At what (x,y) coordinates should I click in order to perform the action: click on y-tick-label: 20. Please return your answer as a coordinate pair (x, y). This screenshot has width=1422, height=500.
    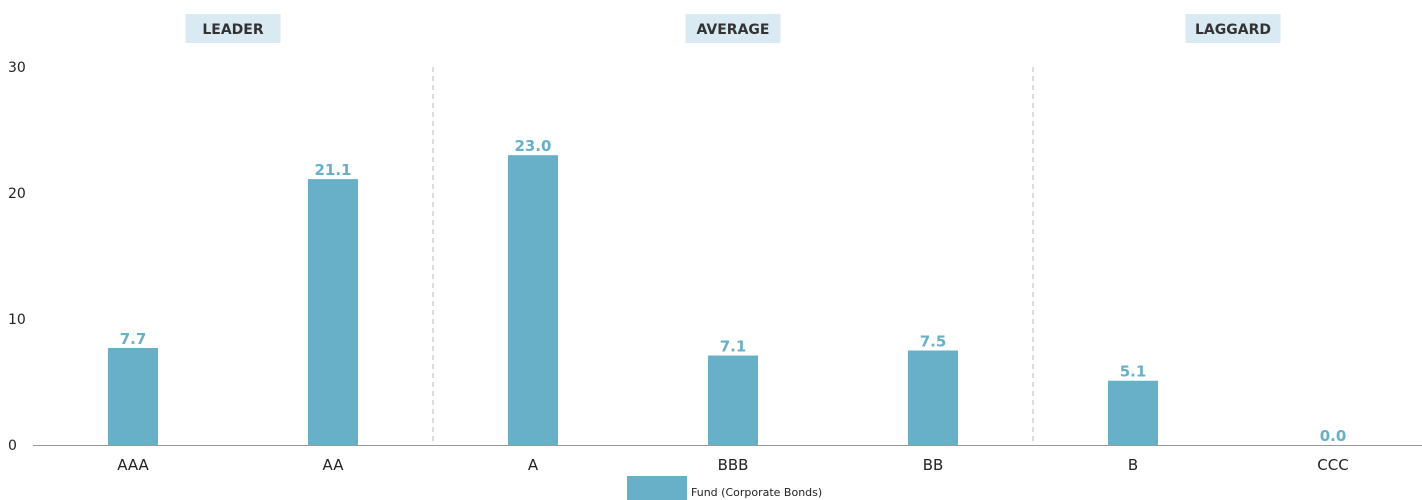
    Looking at the image, I should click on (17, 194).